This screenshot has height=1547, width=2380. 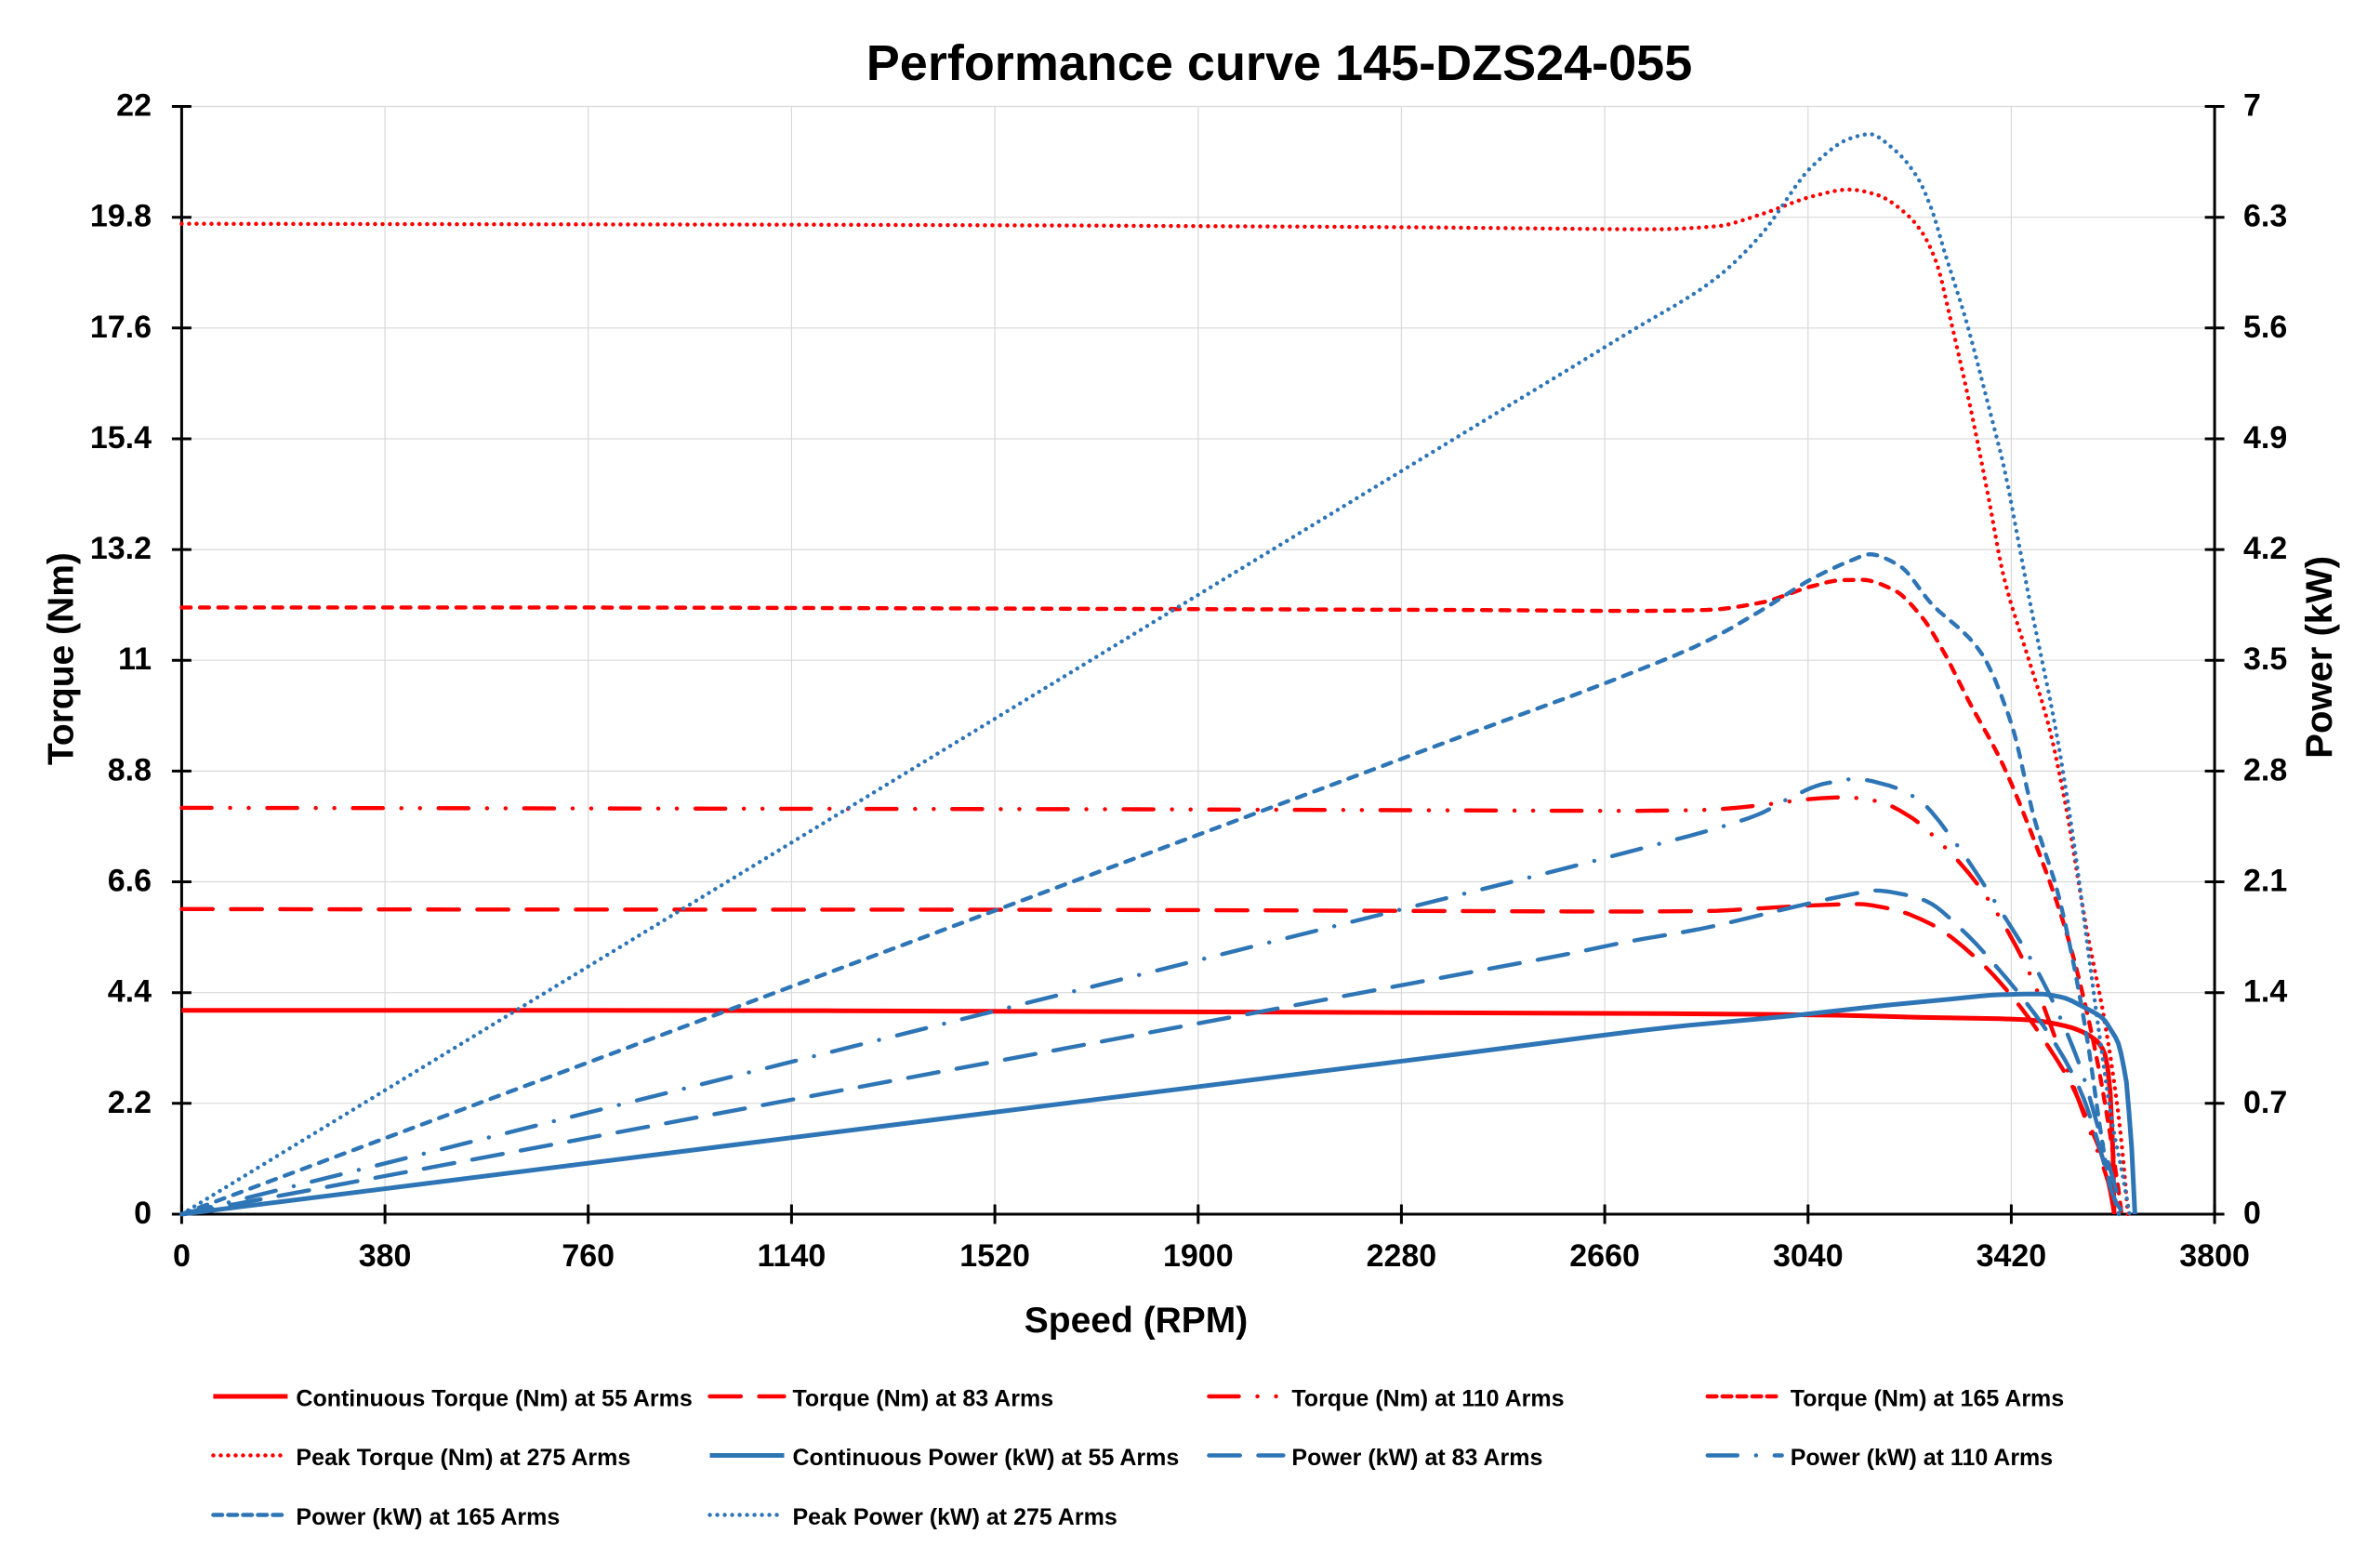 What do you see at coordinates (955, 1517) in the screenshot?
I see `svg-text: Peak Power (kW) at 275 Arms` at bounding box center [955, 1517].